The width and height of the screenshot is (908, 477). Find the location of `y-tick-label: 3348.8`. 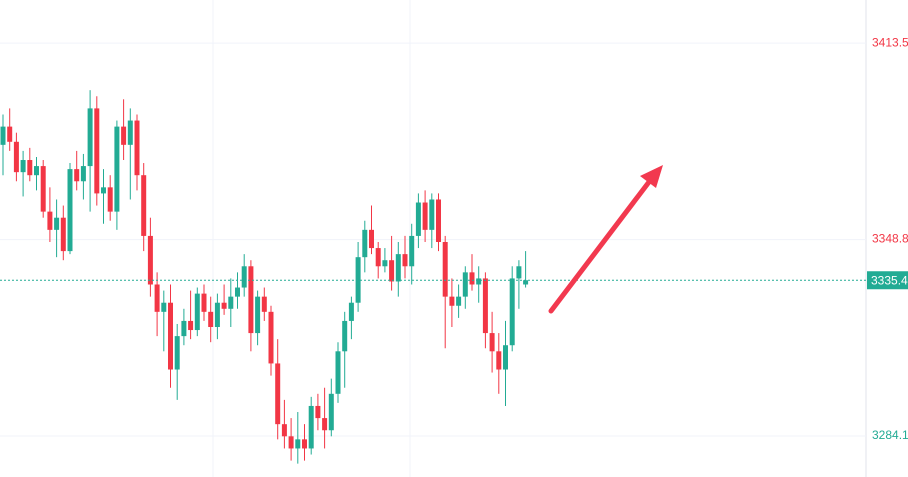

y-tick-label: 3348.8 is located at coordinates (890, 239).